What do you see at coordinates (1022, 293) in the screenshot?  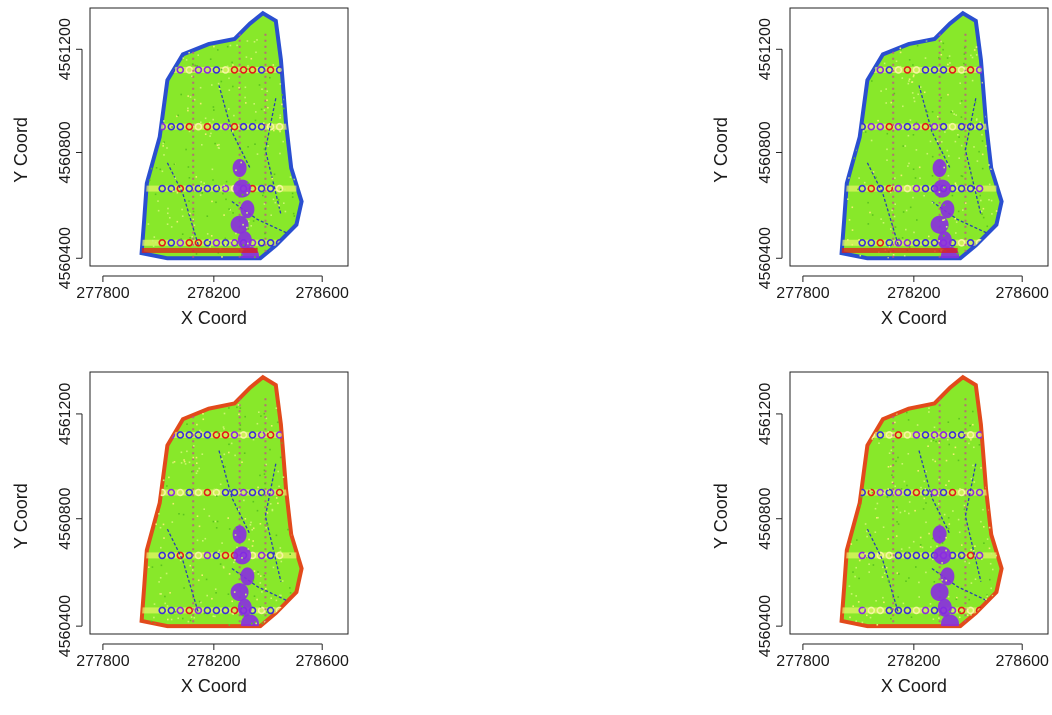 I see `x-tick-label: 278600` at bounding box center [1022, 293].